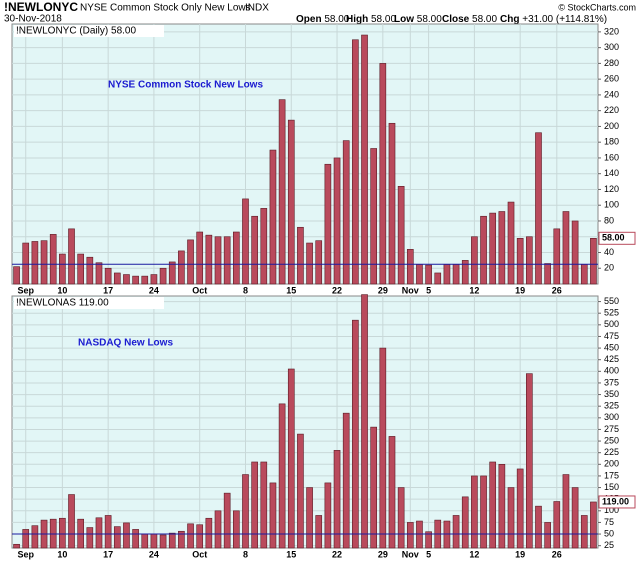 The height and width of the screenshot is (566, 640). I want to click on quote-label: Chg, so click(509, 19).